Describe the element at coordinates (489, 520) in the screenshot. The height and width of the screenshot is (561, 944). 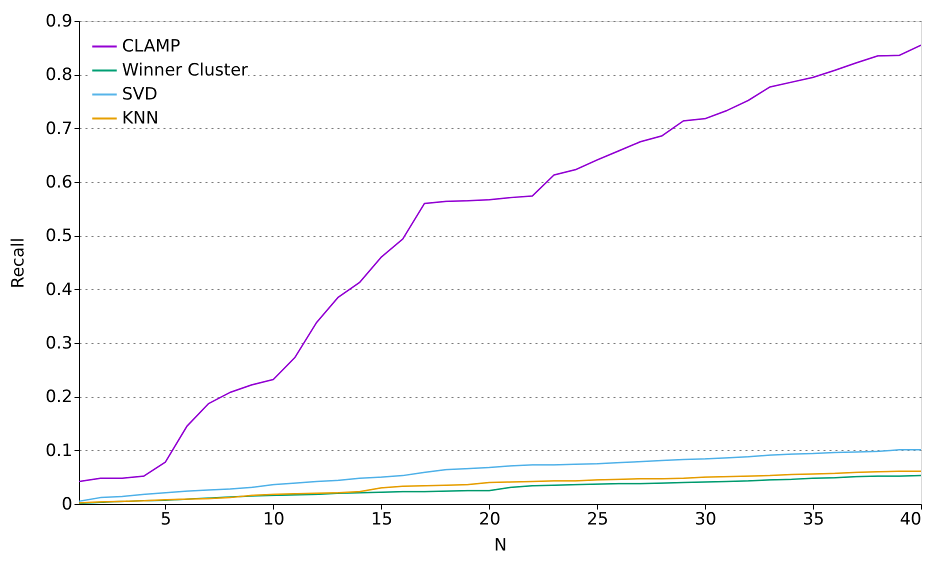
I see `x-tick-label: 20` at that location.